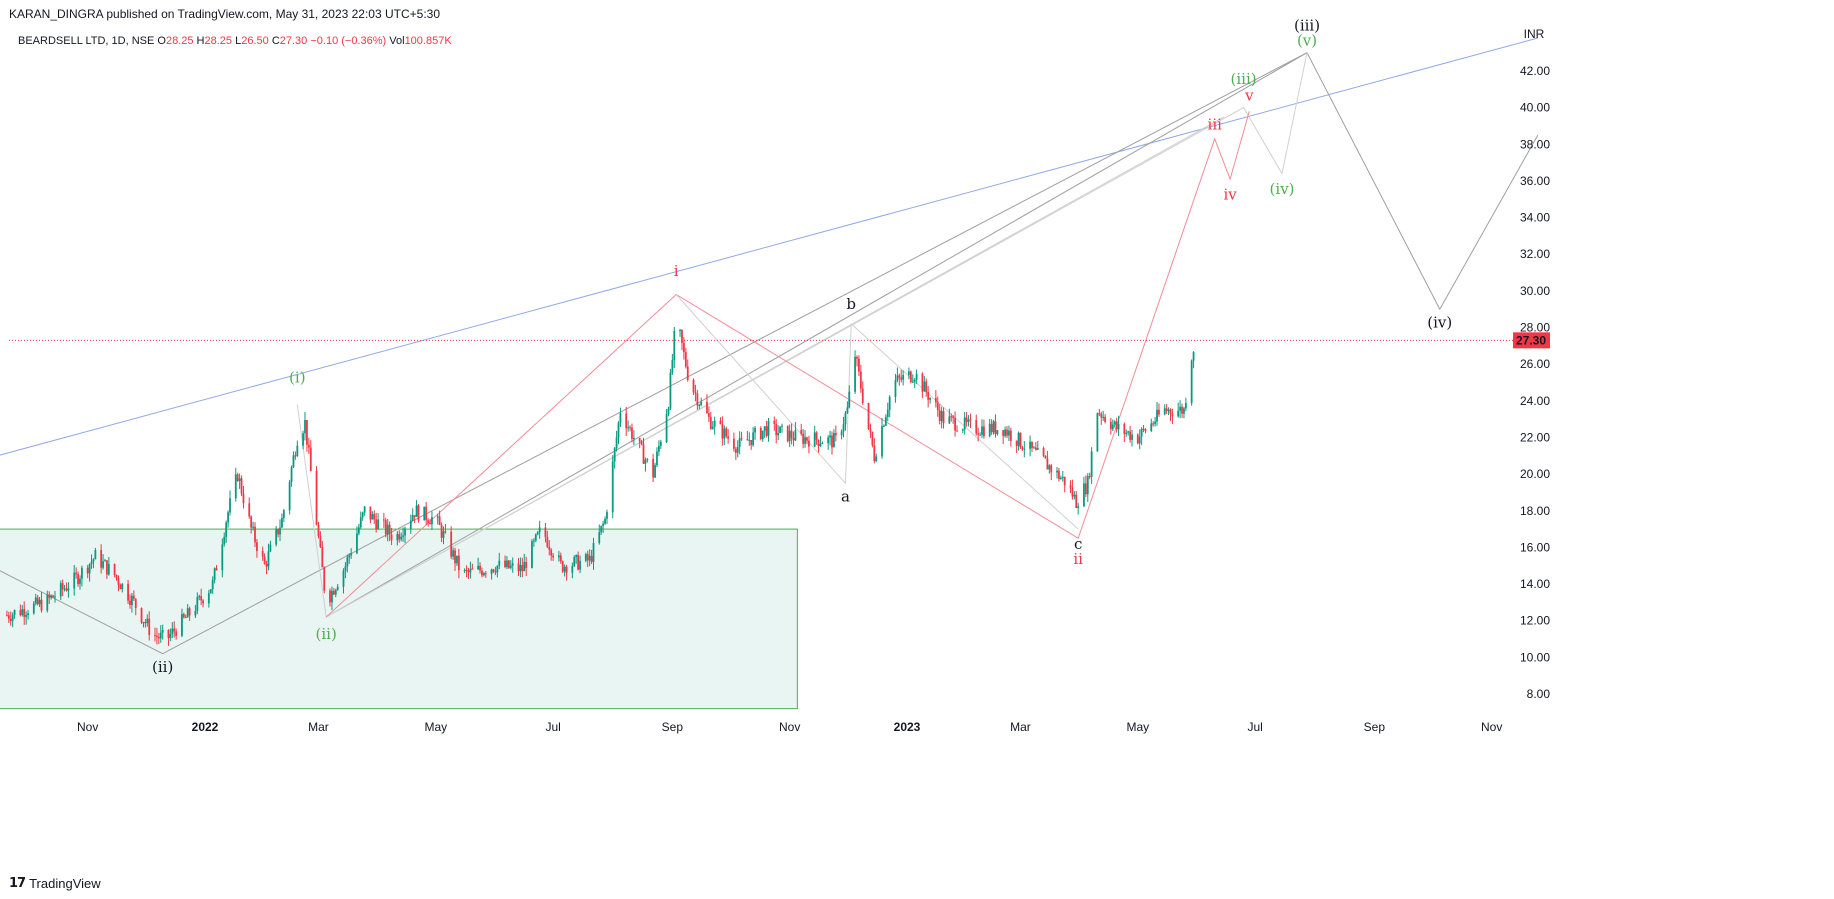 This screenshot has width=1834, height=899. I want to click on wave-label: v, so click(1249, 95).